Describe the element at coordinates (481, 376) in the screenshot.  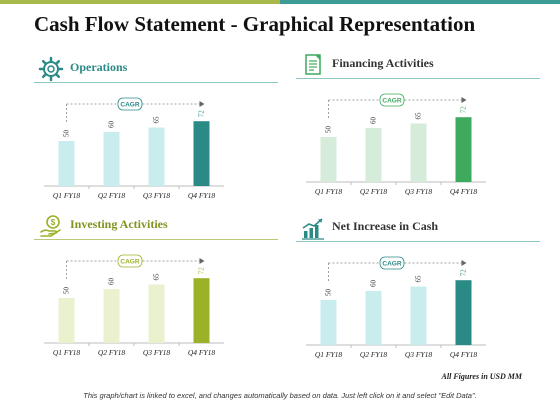
I see `figures-footnote: All Figures in USD MM` at that location.